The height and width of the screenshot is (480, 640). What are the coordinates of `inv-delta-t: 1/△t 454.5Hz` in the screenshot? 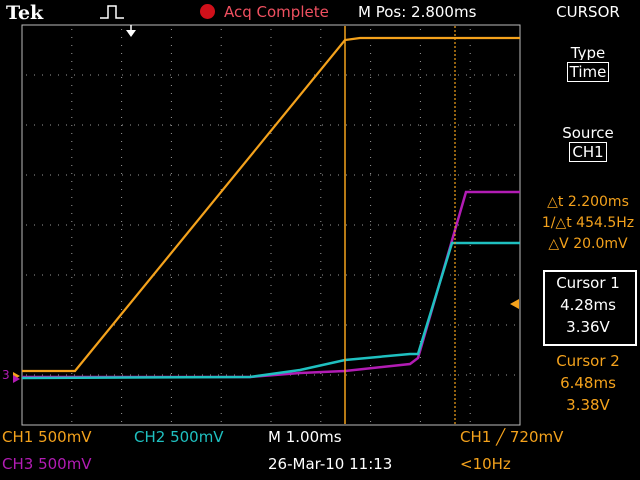 It's located at (588, 223).